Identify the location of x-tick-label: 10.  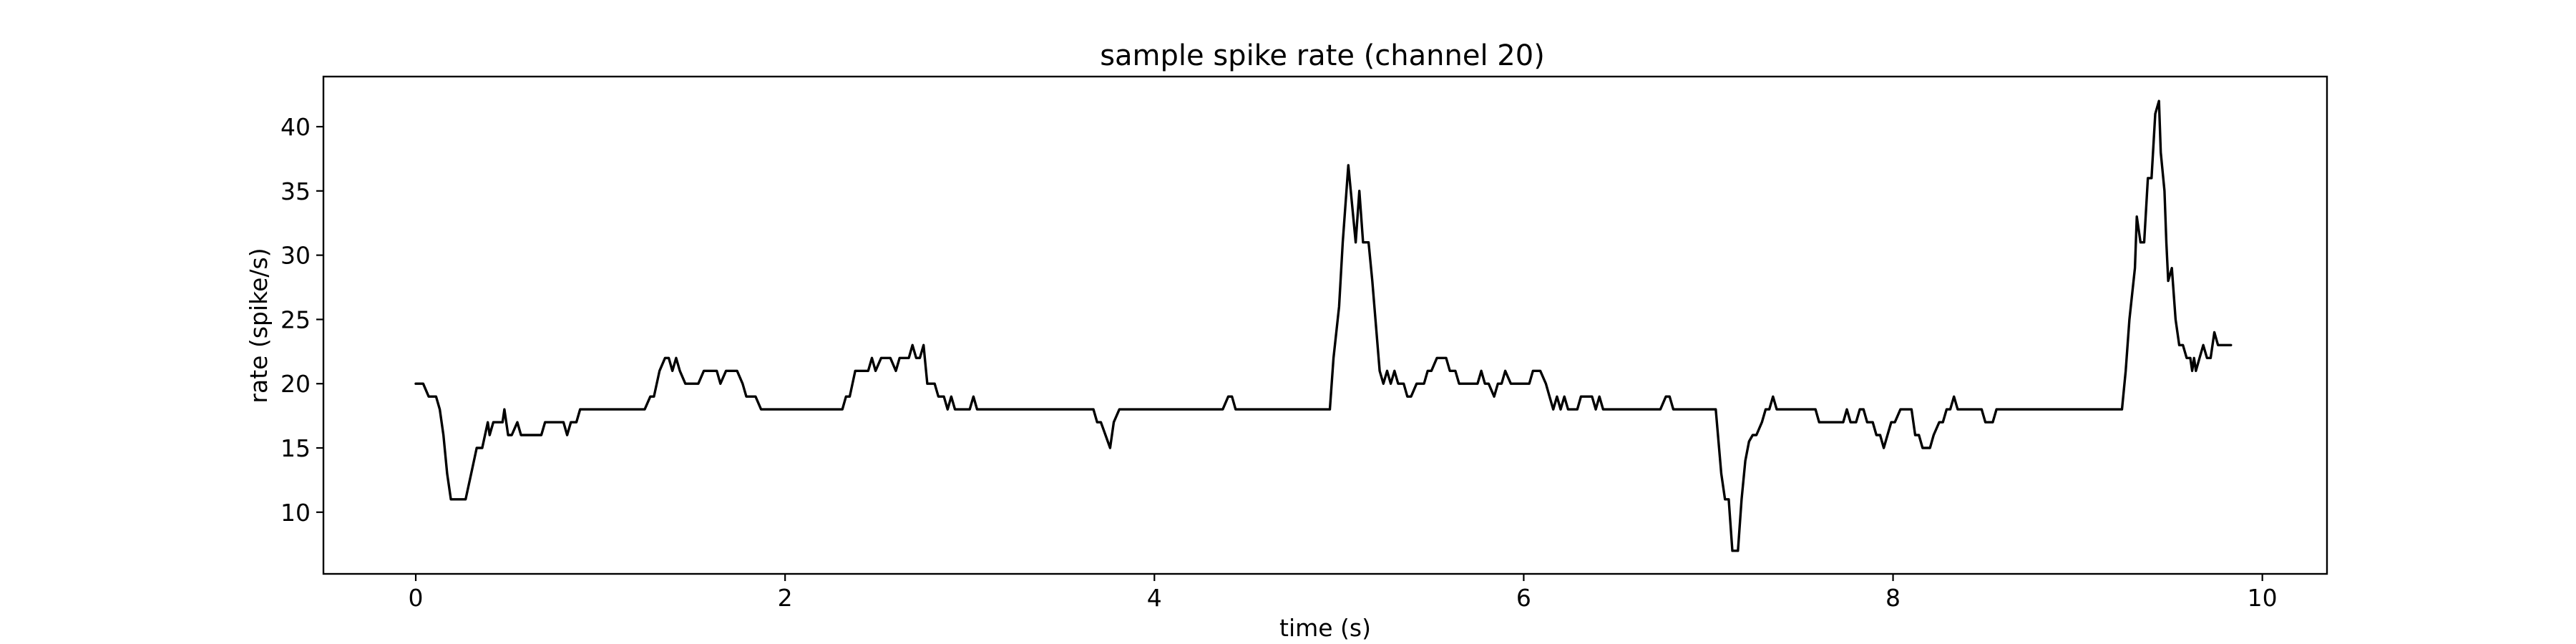
(2263, 598).